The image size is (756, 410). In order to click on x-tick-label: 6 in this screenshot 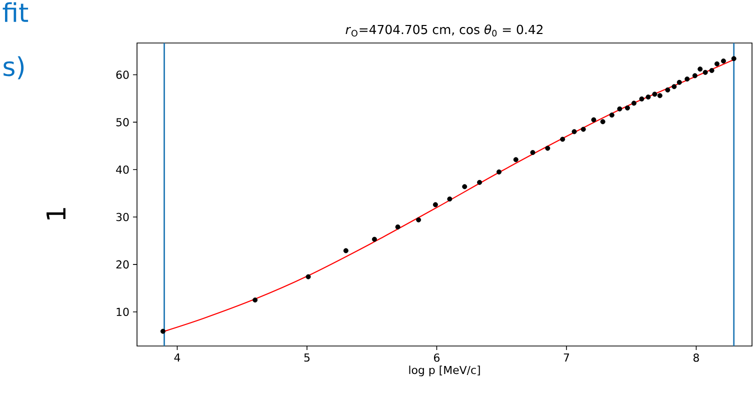, I will do `click(437, 358)`.